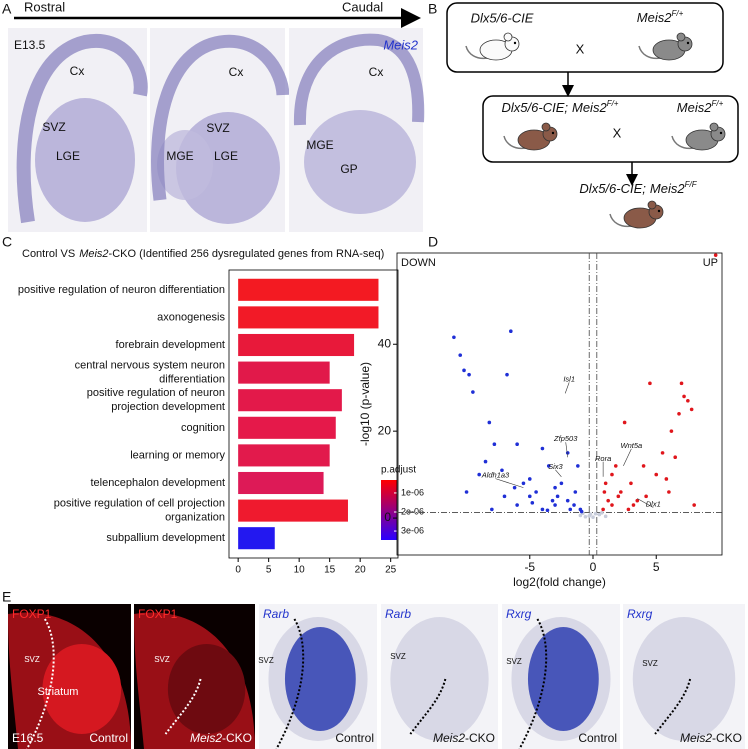 The image size is (748, 749). I want to click on condition-gene: Meis2, so click(206, 738).